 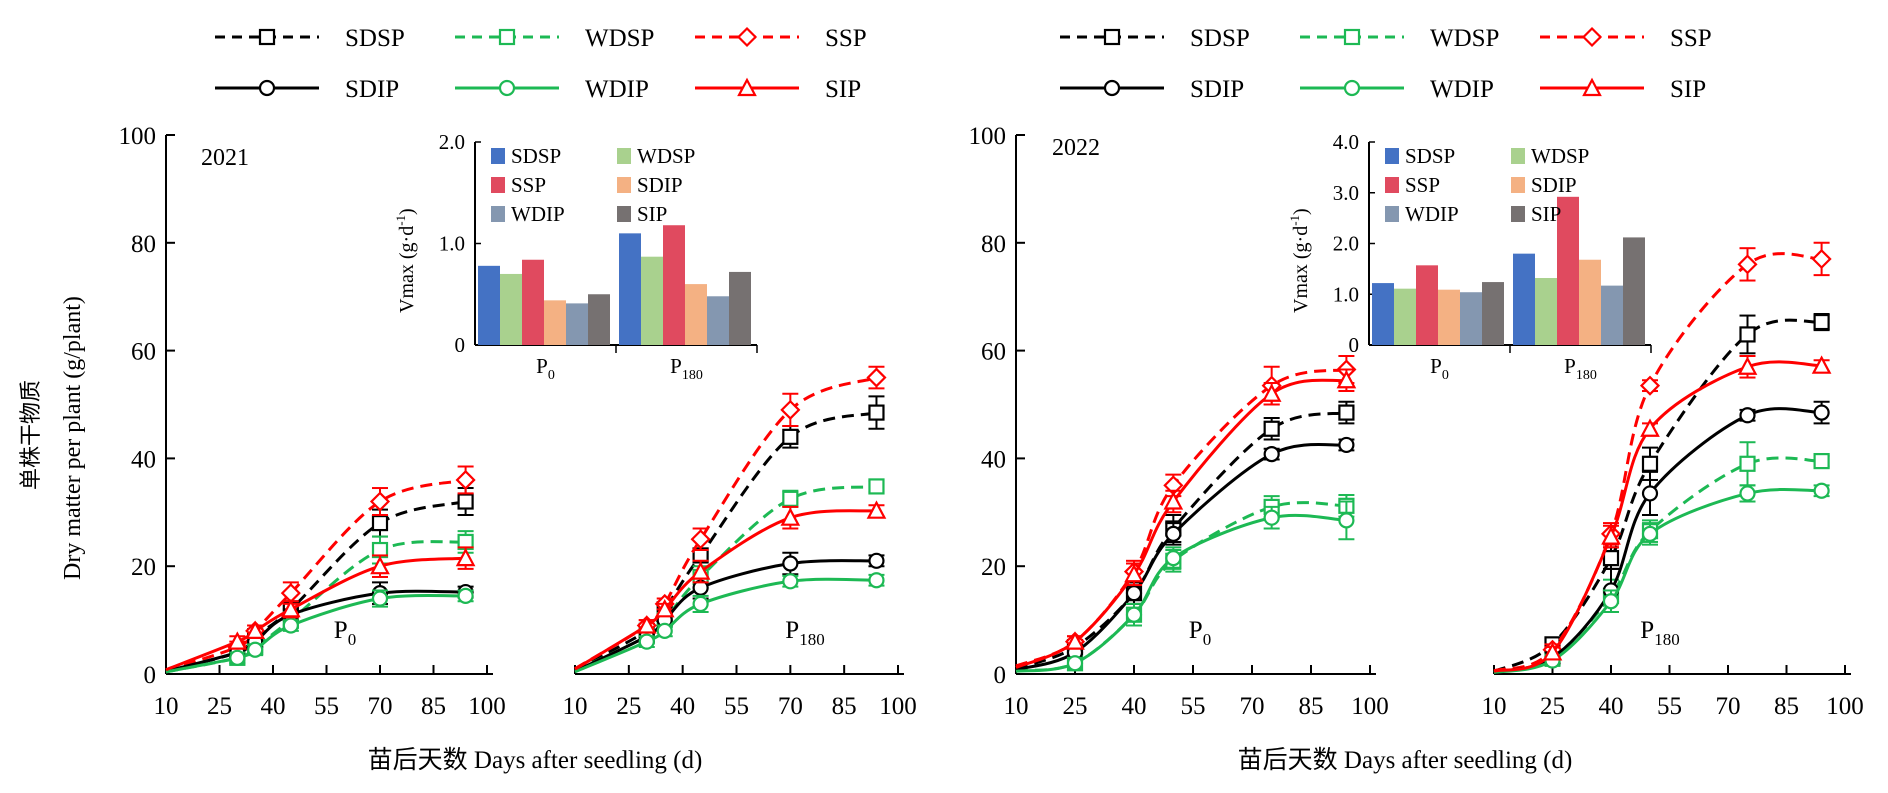 What do you see at coordinates (642, 214) in the screenshot?
I see `inset-legend-sip: SIP` at bounding box center [642, 214].